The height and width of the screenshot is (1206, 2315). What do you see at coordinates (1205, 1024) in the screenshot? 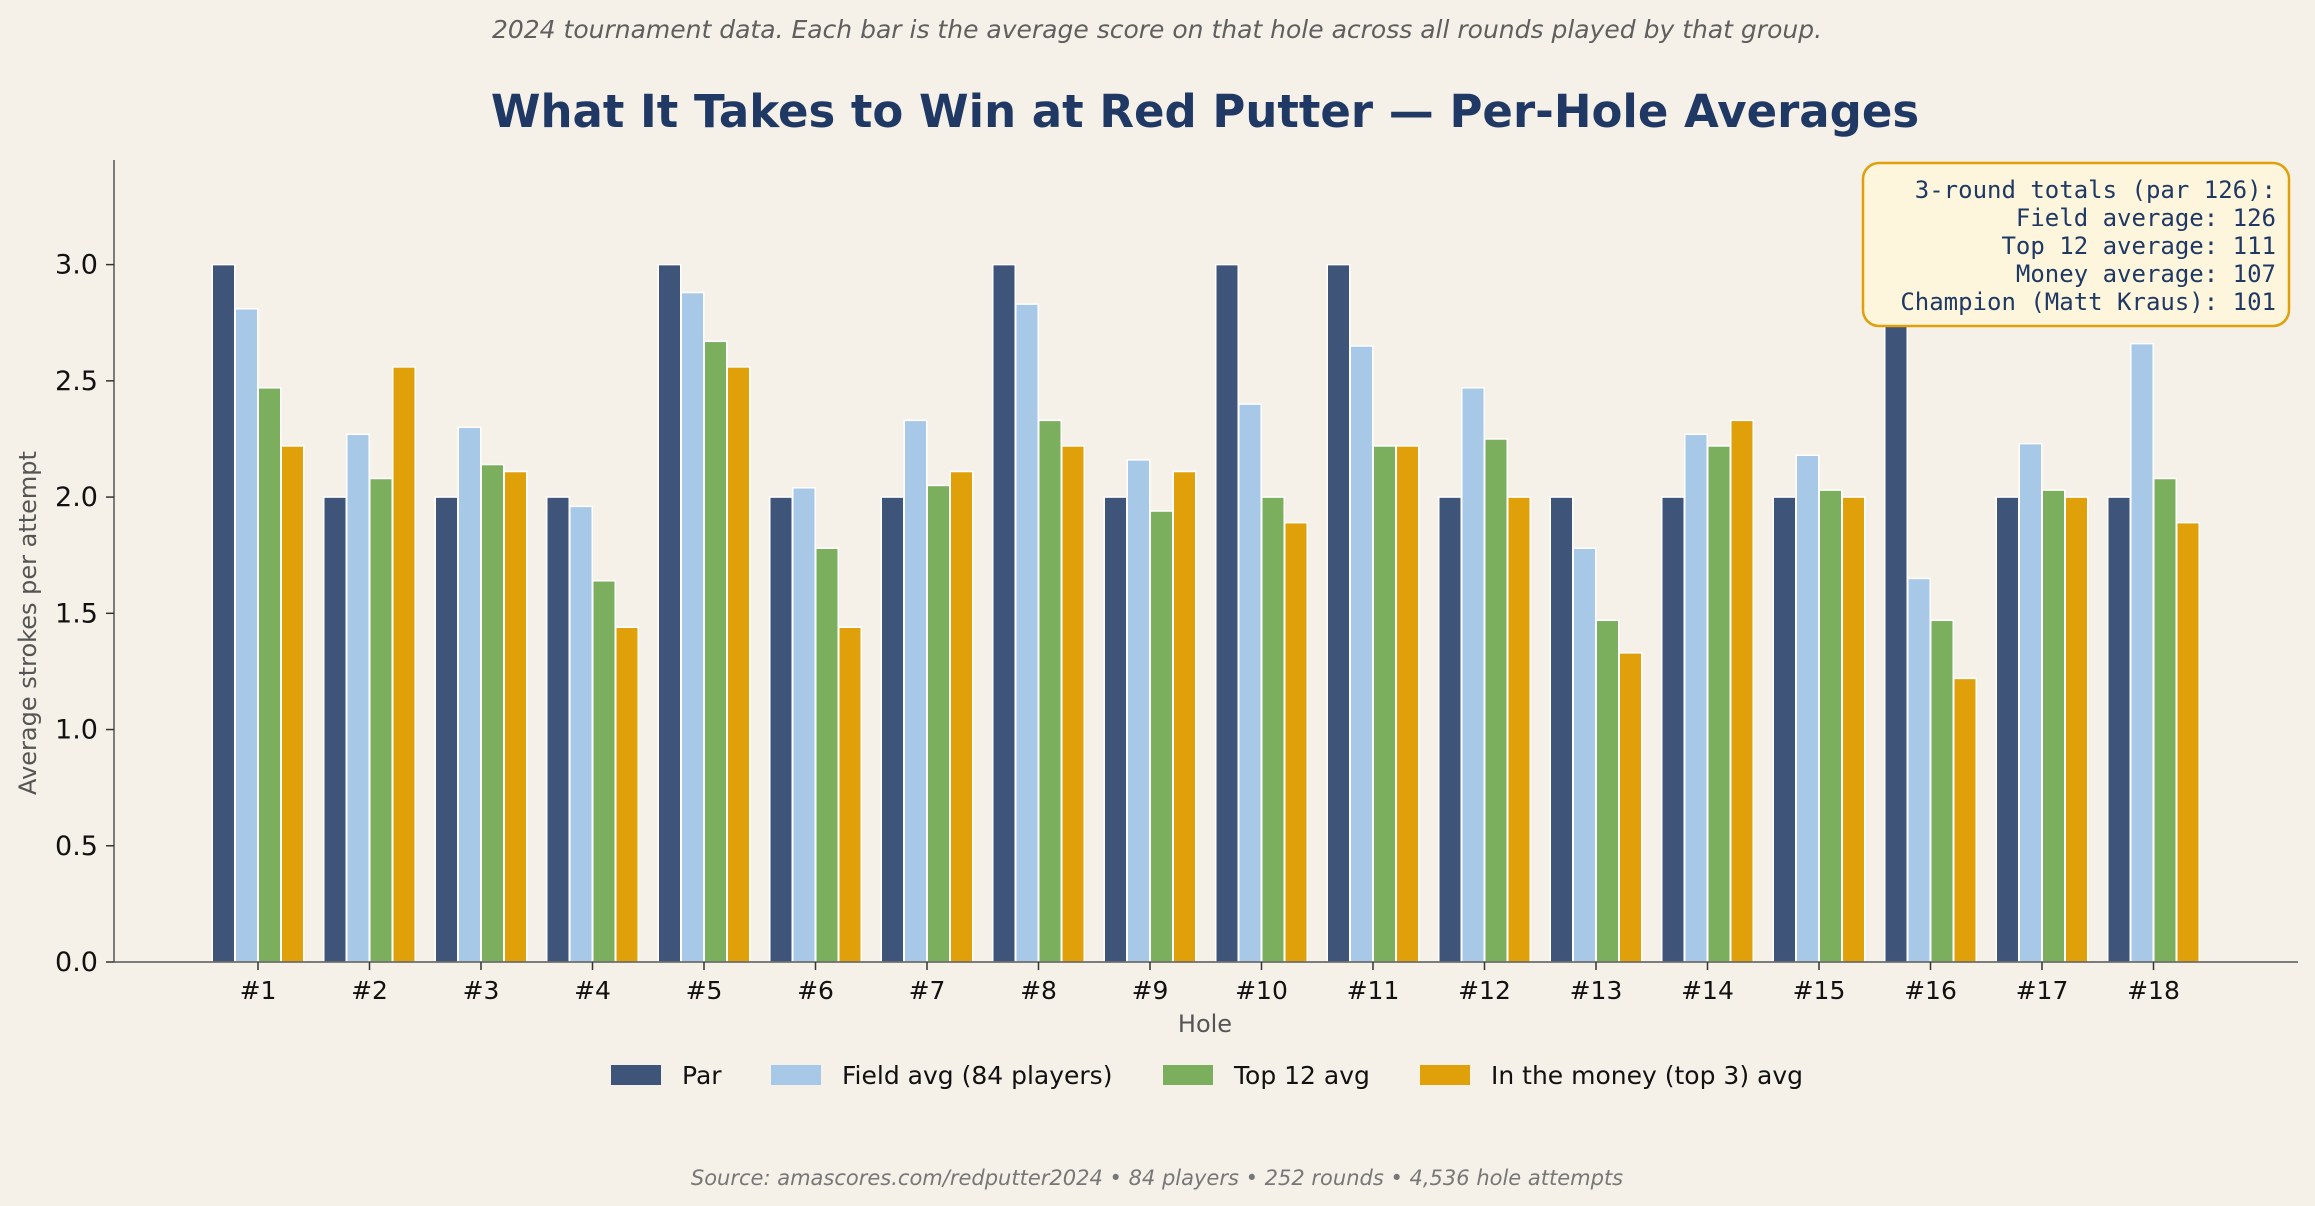
I see `x-axis-label: Hole` at bounding box center [1205, 1024].